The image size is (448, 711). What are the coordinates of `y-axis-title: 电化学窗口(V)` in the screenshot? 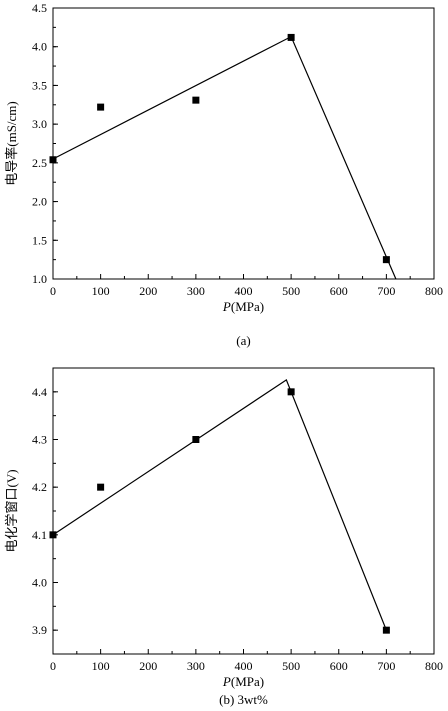 It's located at (11, 510).